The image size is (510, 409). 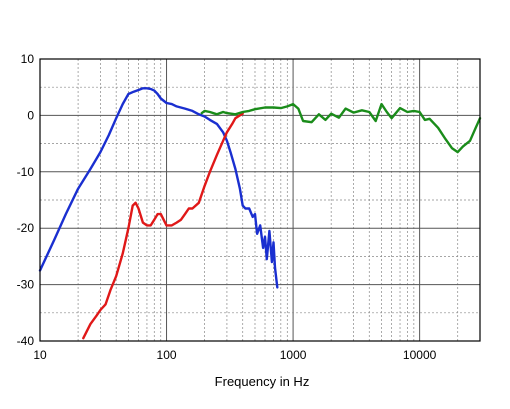 What do you see at coordinates (28, 59) in the screenshot?
I see `y-tick-label: 10` at bounding box center [28, 59].